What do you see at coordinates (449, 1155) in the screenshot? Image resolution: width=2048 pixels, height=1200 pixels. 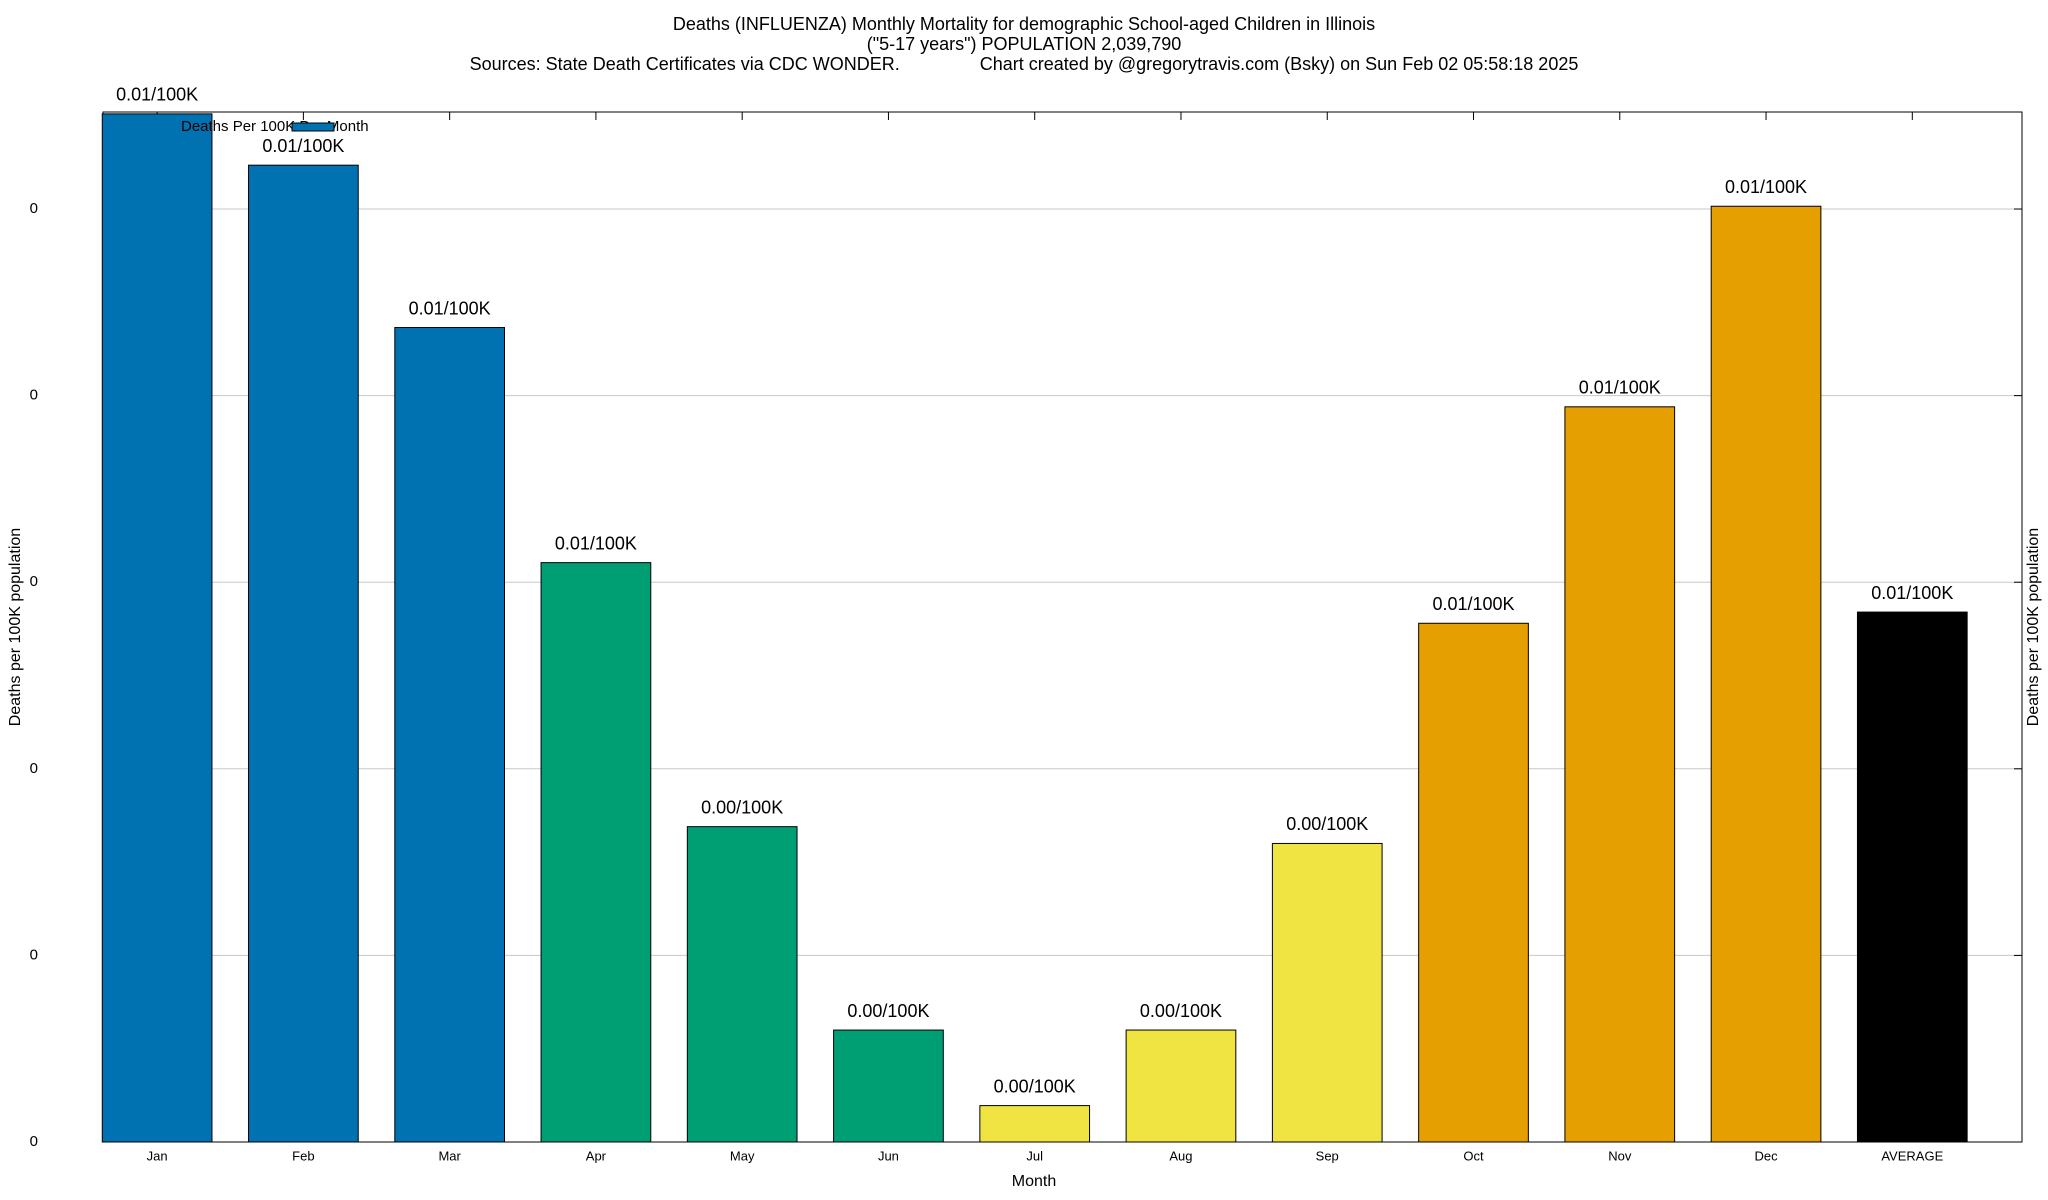 I see `x-tick-label: Mar` at bounding box center [449, 1155].